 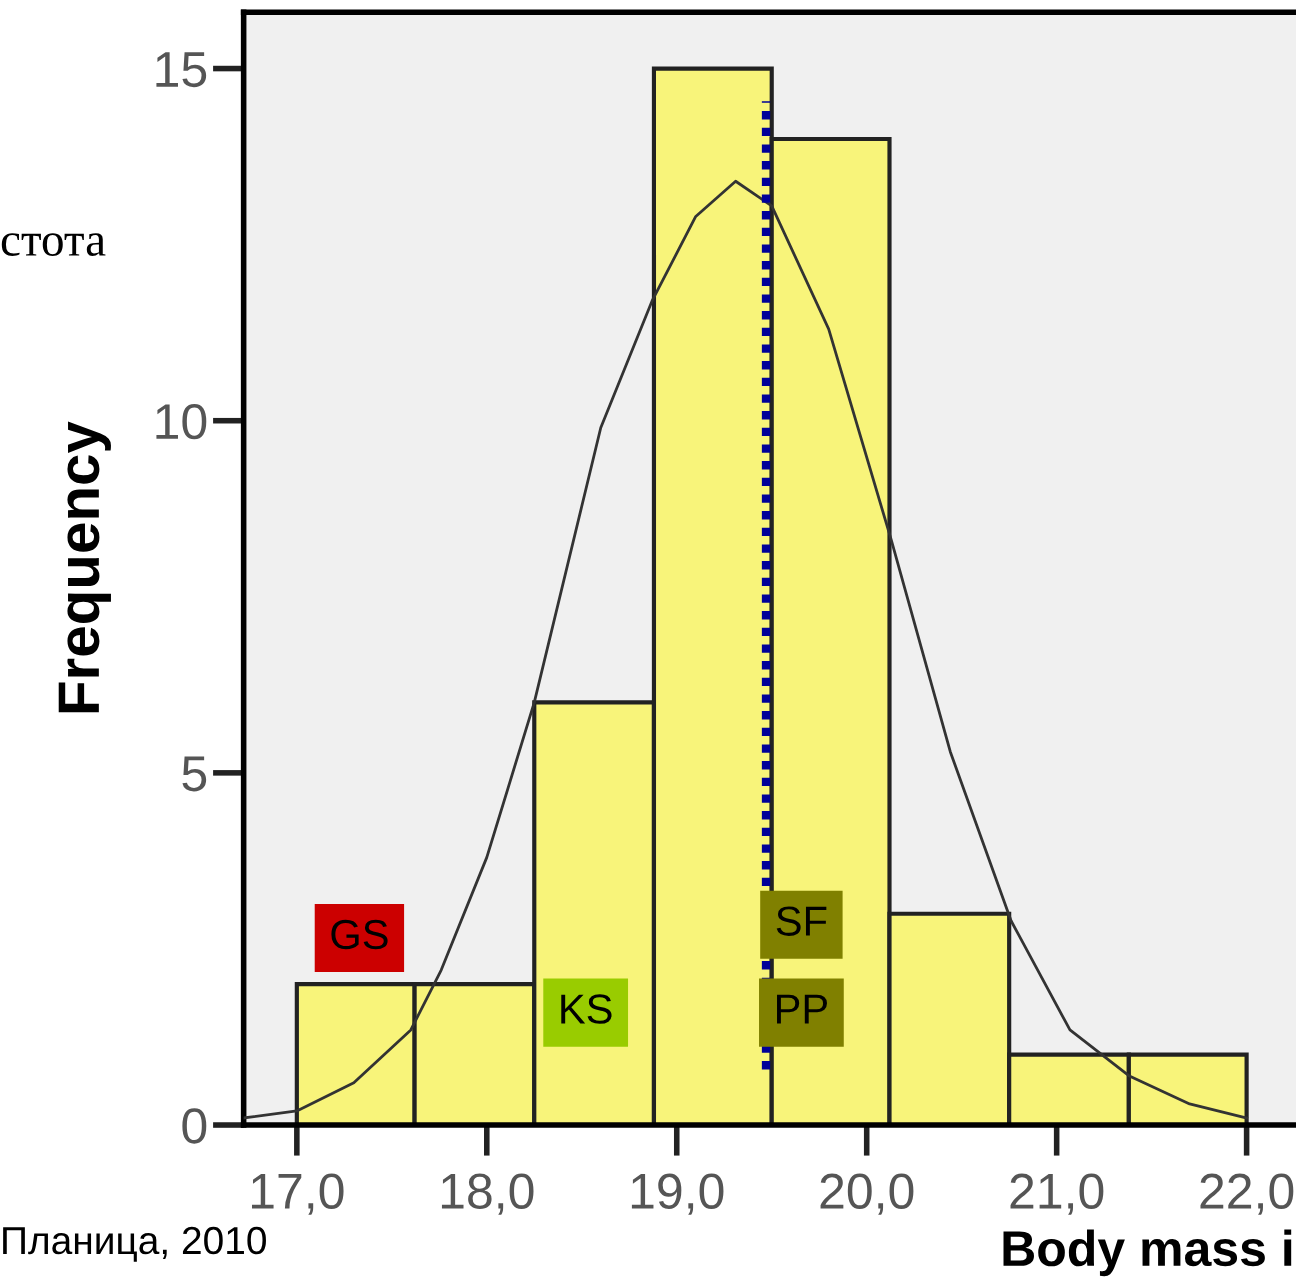 I want to click on annotation: PP, so click(x=802, y=1009).